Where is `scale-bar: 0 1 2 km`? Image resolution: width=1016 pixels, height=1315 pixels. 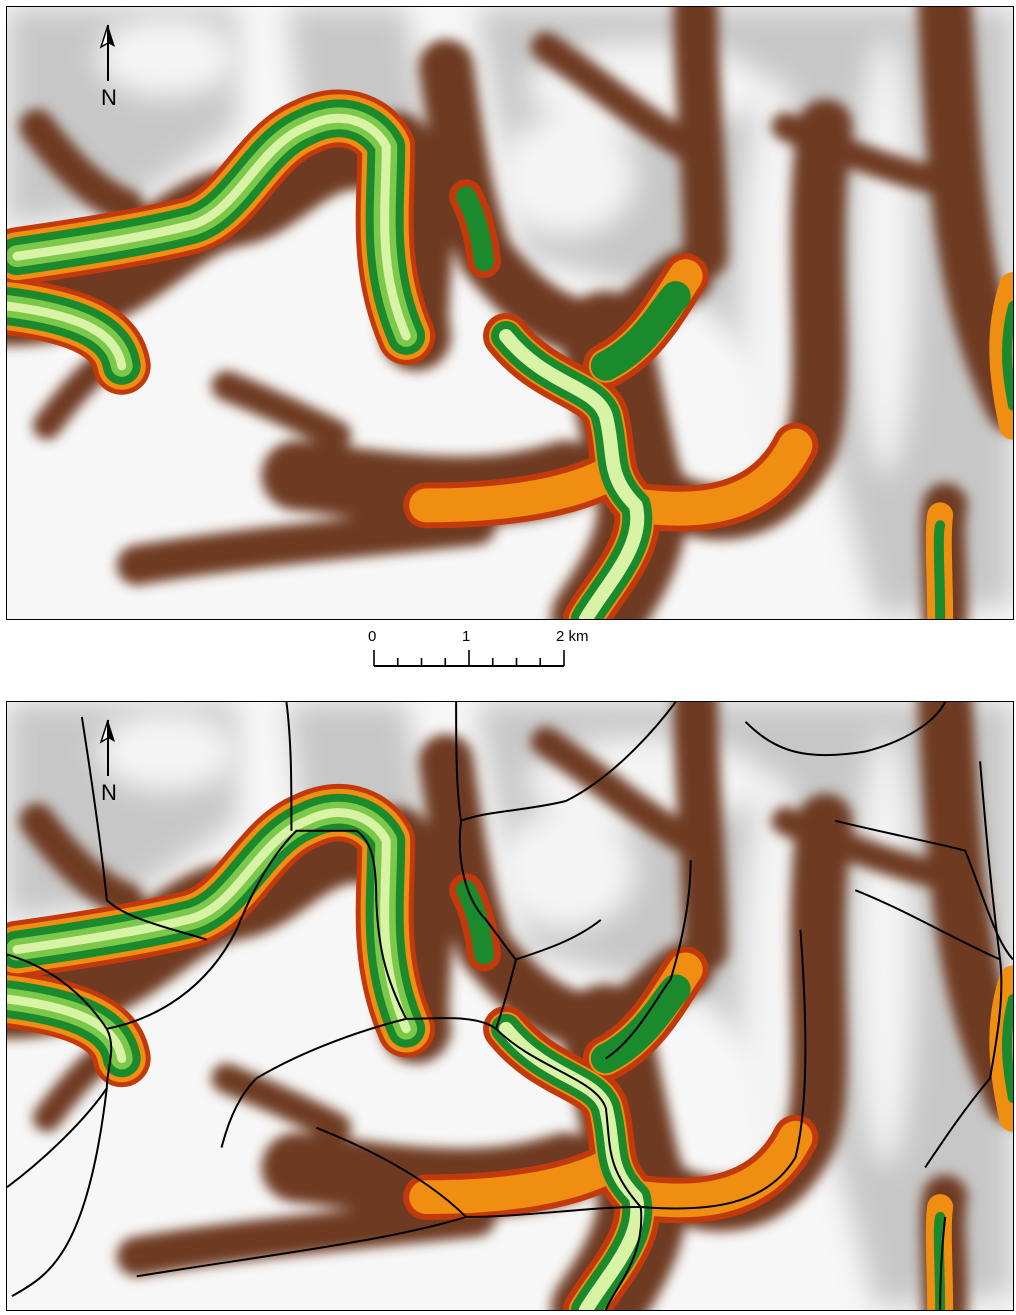 scale-bar: 0 1 2 km is located at coordinates (490, 651).